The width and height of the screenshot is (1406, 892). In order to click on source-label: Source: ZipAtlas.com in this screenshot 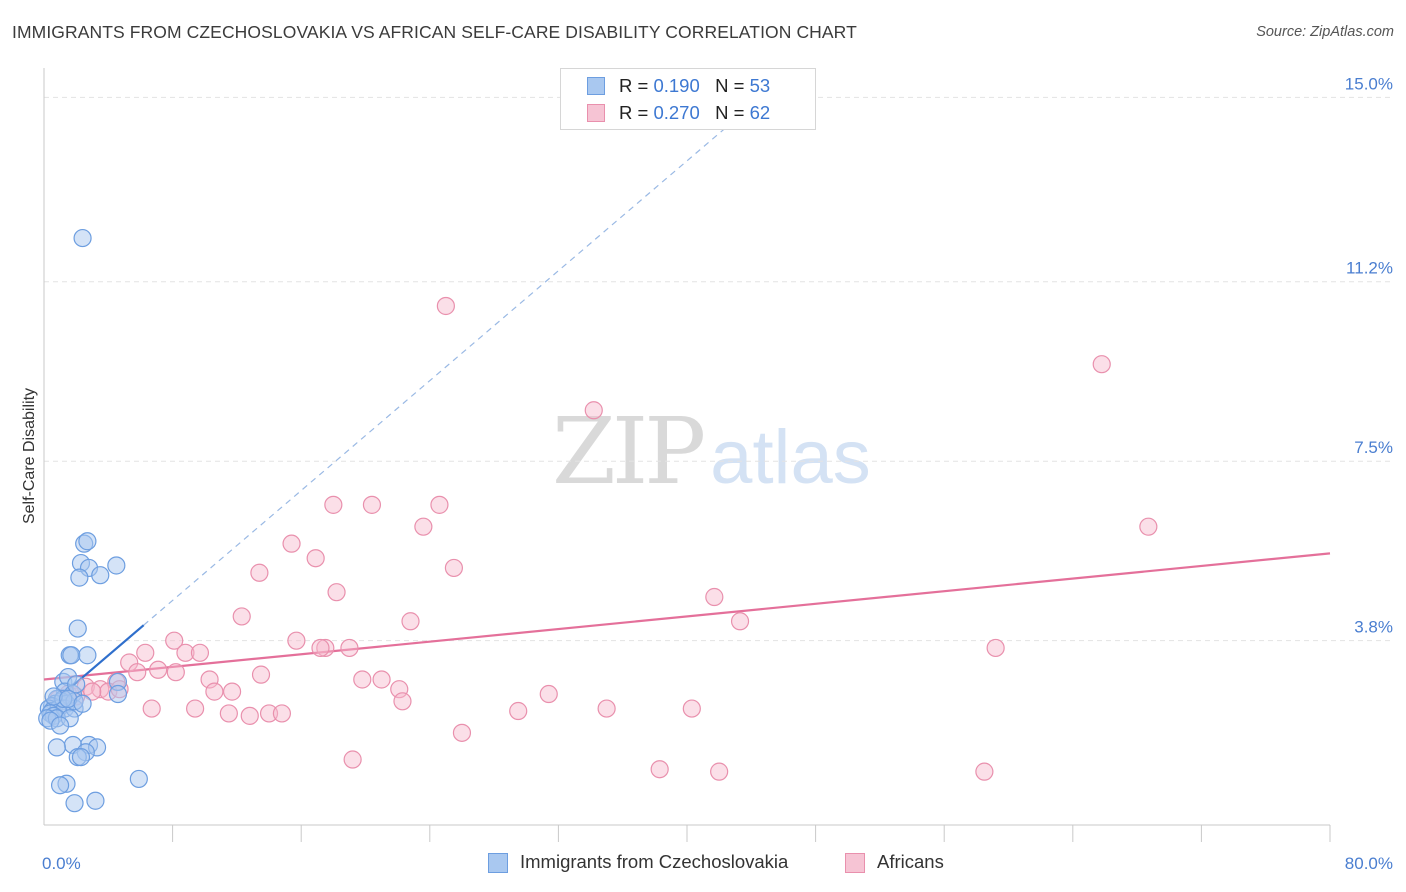, I will do `click(1325, 32)`.